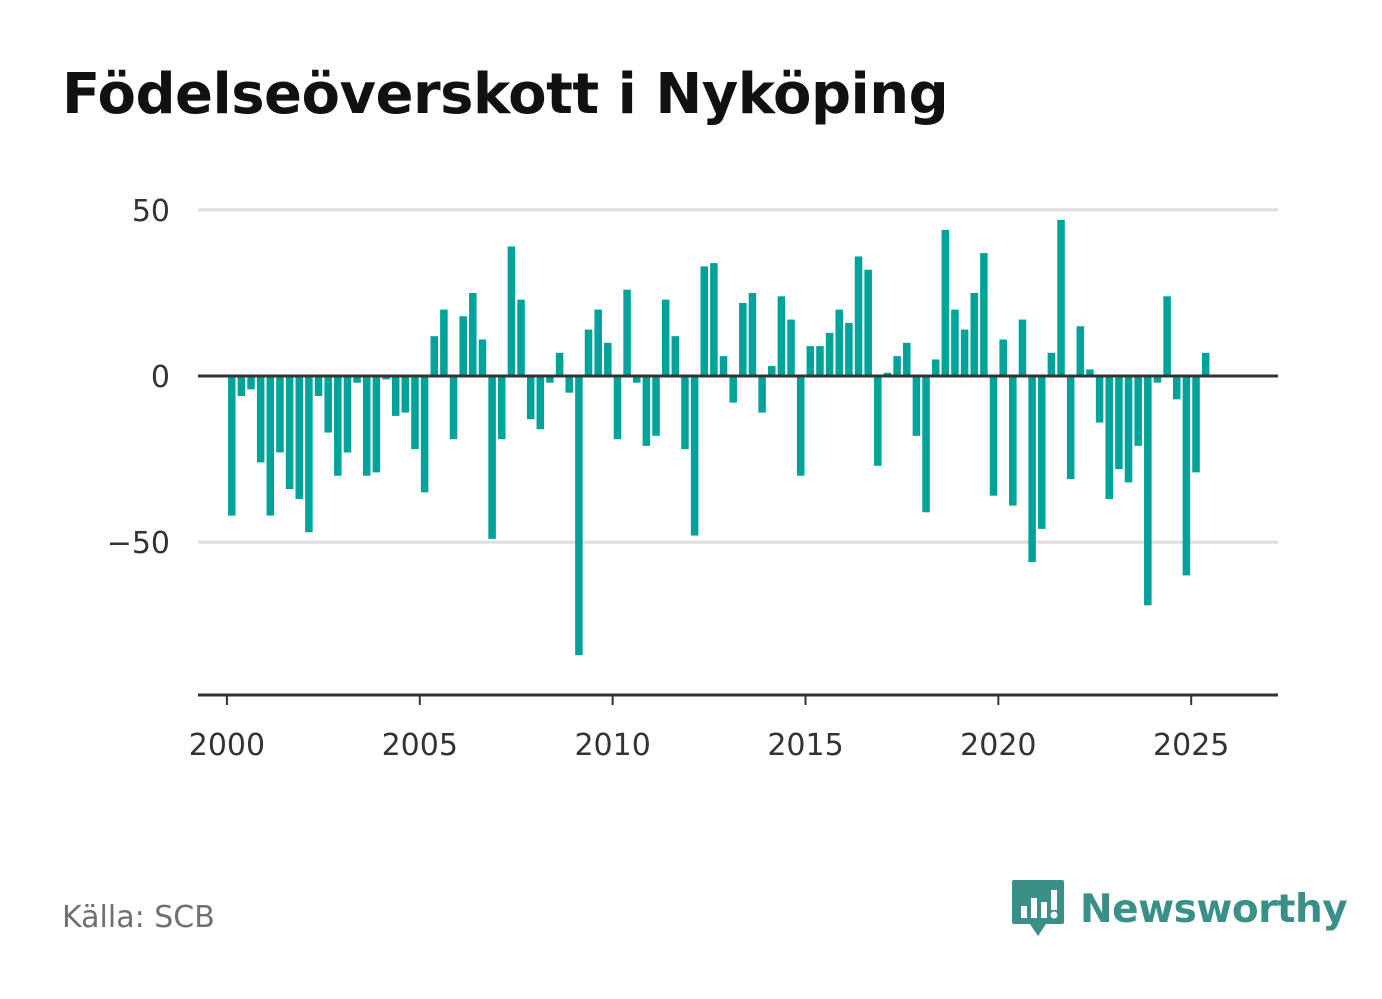 The width and height of the screenshot is (1382, 999). Describe the element at coordinates (151, 211) in the screenshot. I see `y-tick-label: 50` at that location.